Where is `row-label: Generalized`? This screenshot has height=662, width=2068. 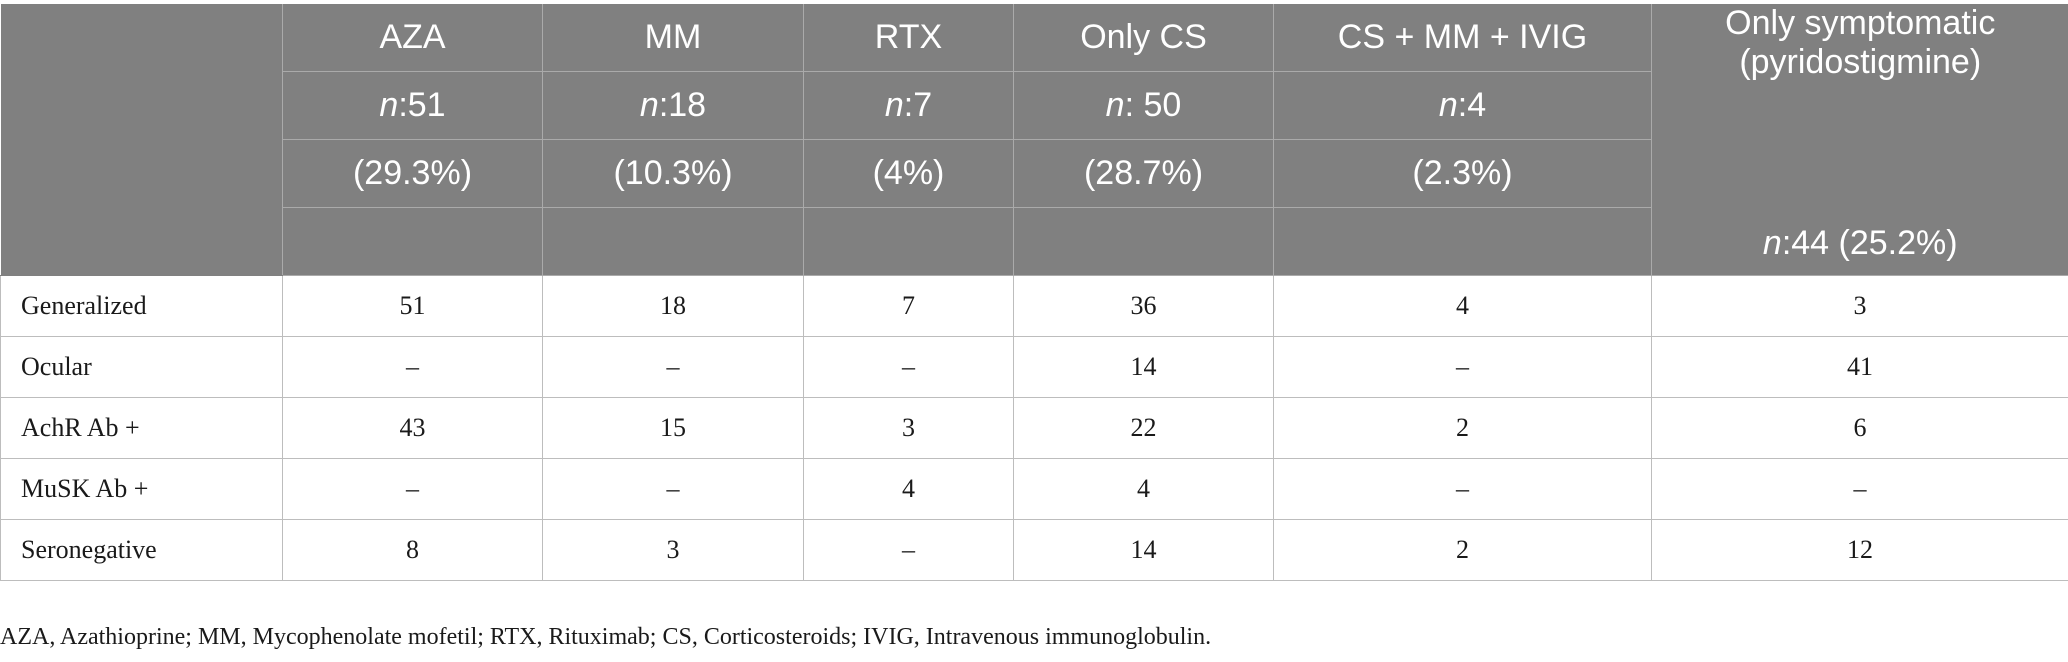 row-label: Generalized is located at coordinates (141, 306).